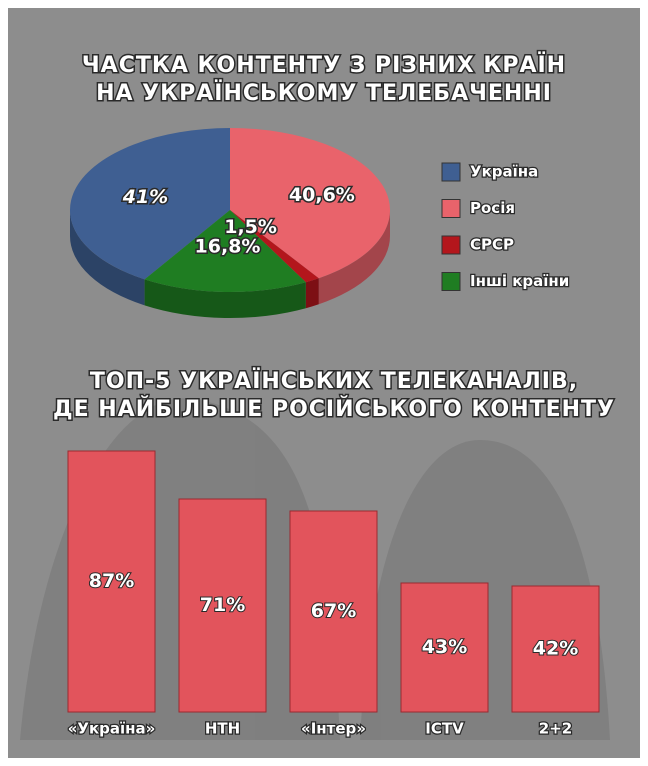  I want to click on legend-label: Інші країни, so click(519, 281).